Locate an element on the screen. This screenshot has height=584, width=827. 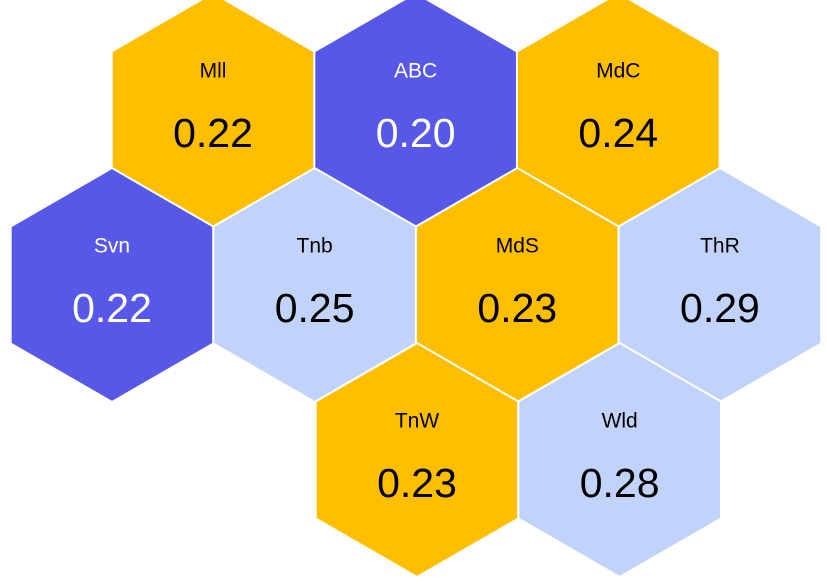
tile-label: Wld is located at coordinates (620, 421).